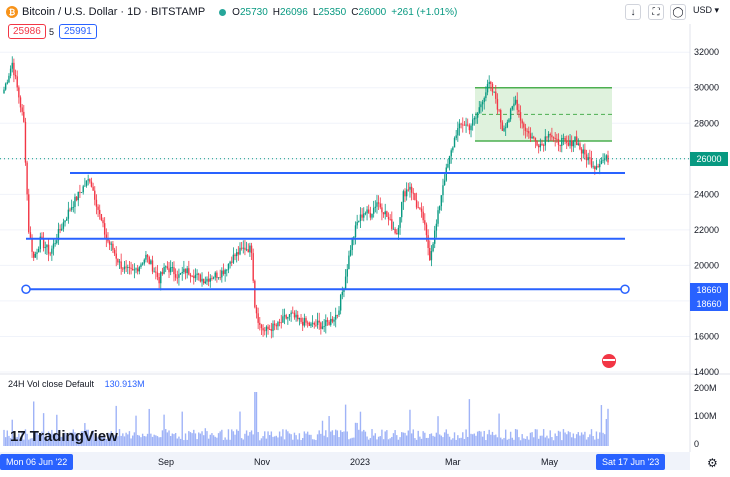 The image size is (730, 477). Describe the element at coordinates (656, 12) in the screenshot. I see `fullscreen-icon: ⛶` at that location.